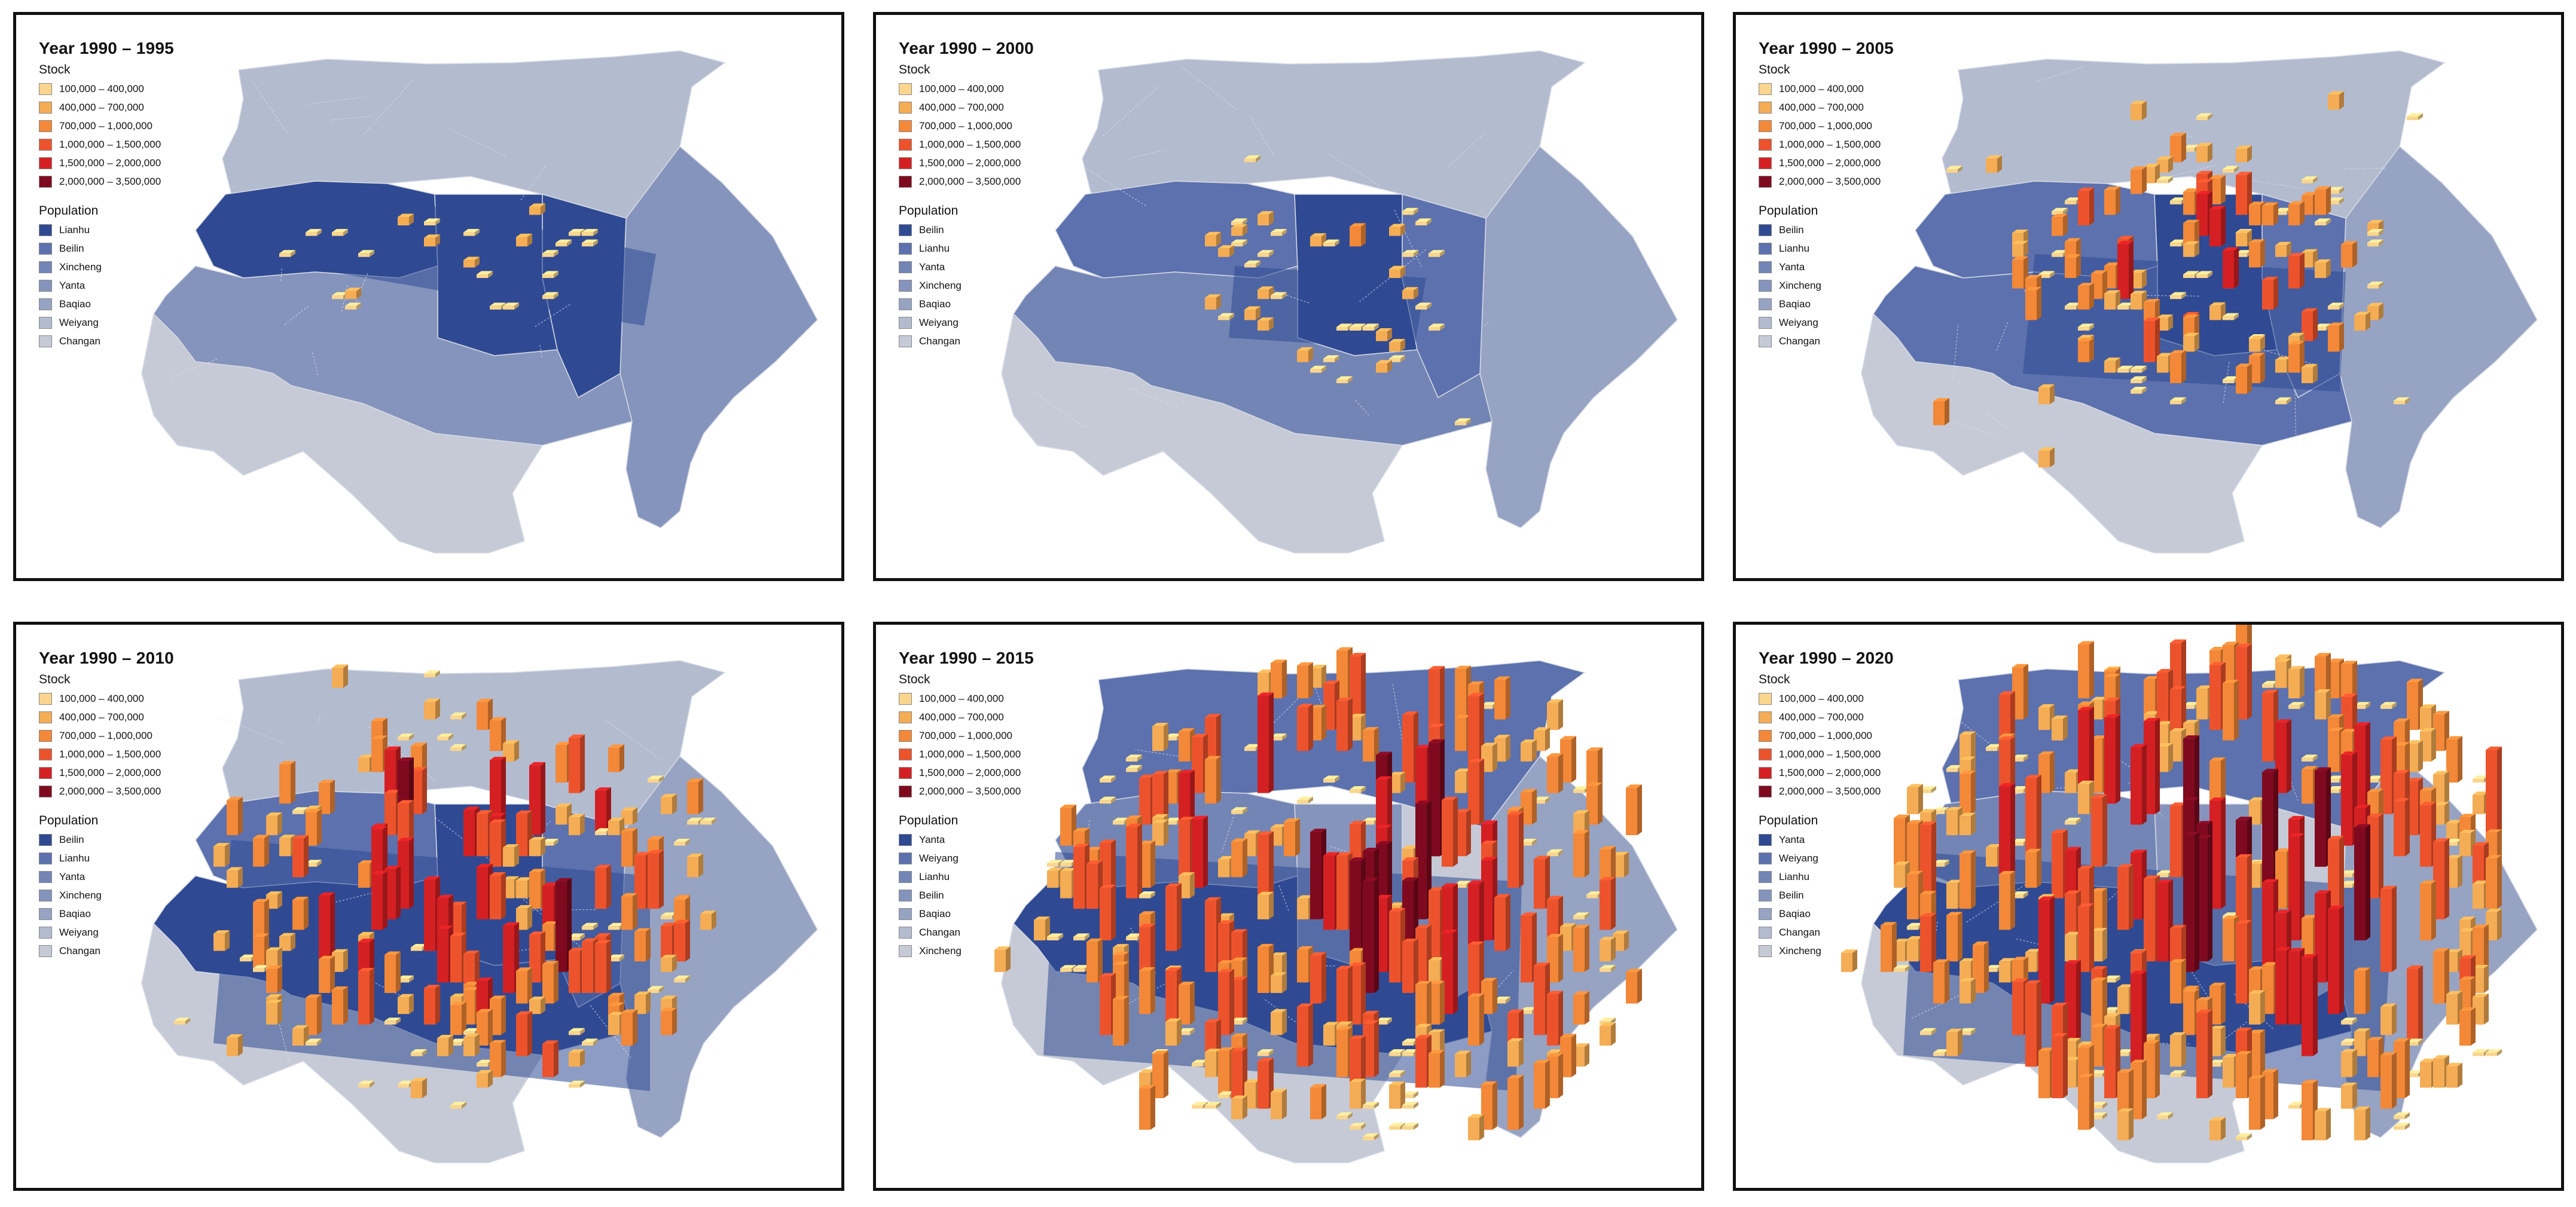 This screenshot has height=1207, width=2576. Describe the element at coordinates (1827, 267) in the screenshot. I see `population-legend-item: Yanta` at that location.